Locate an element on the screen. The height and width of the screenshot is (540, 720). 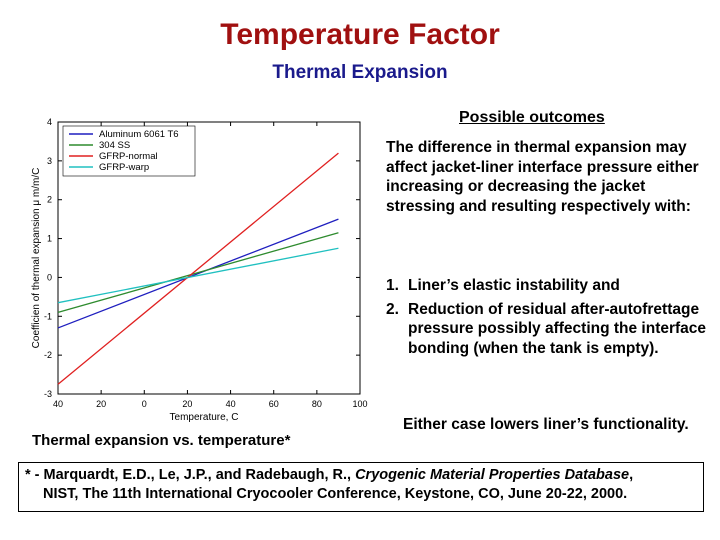
x-tick-label: 60 is located at coordinates (274, 404).